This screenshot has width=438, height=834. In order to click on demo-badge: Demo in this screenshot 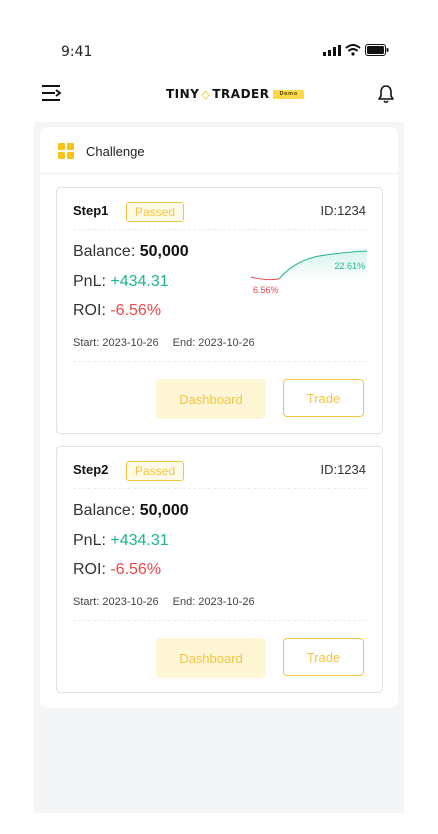, I will do `click(288, 94)`.